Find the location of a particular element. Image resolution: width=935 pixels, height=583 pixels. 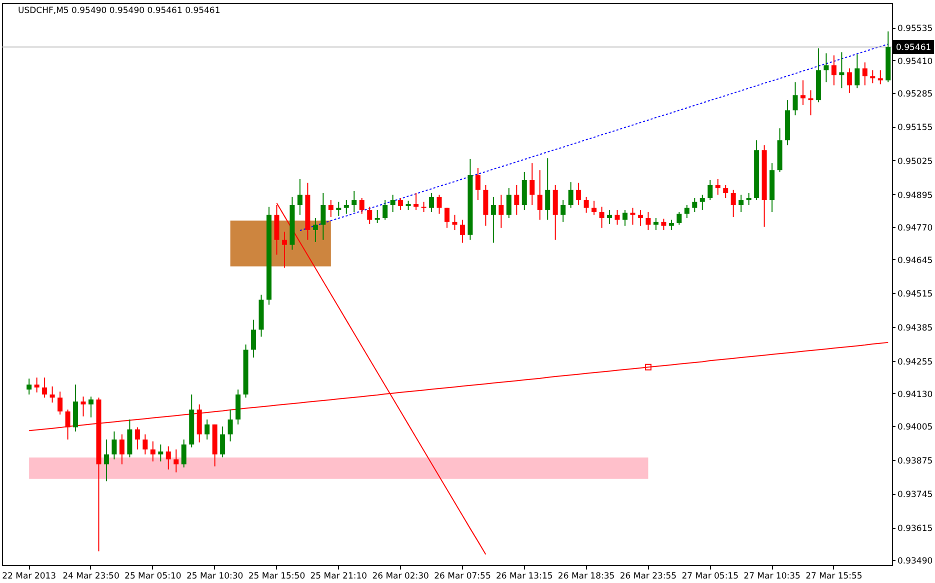

x-tick-label: 26 Mar 23:55 is located at coordinates (648, 577).